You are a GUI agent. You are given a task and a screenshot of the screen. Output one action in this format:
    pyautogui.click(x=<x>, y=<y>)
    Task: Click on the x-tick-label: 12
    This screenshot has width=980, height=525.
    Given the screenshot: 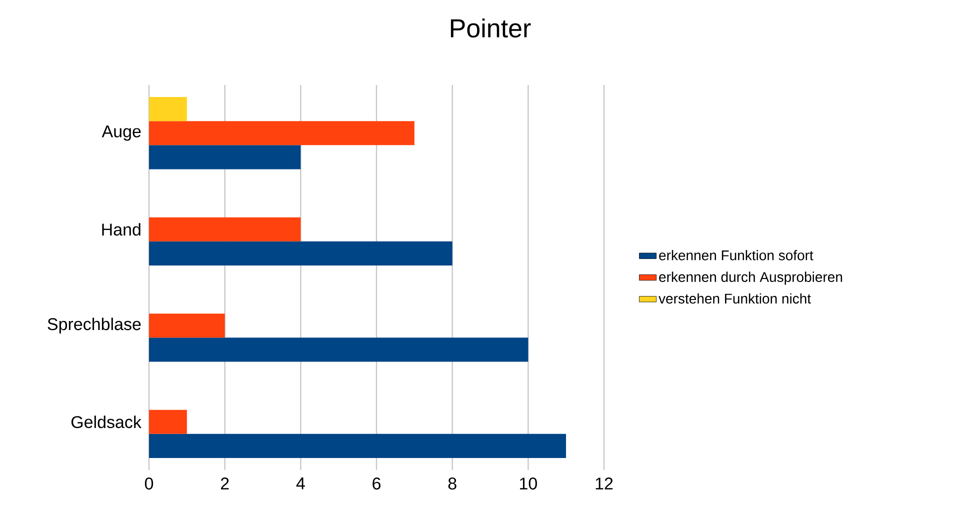 What is the action you would take?
    pyautogui.click(x=604, y=484)
    